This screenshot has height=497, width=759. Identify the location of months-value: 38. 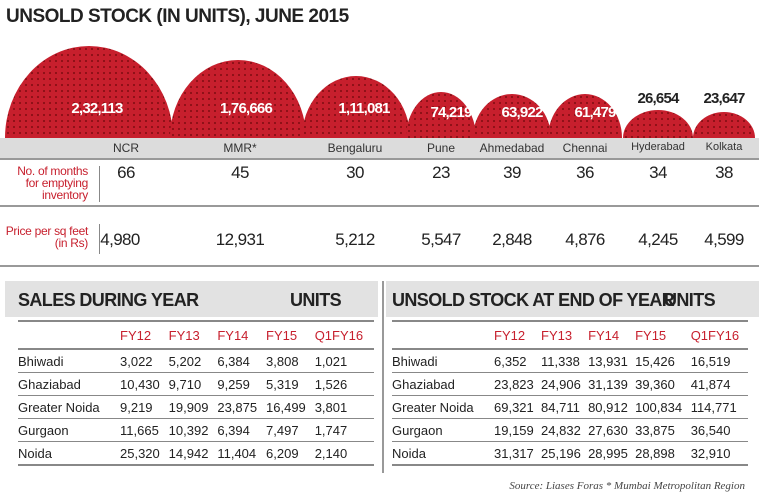
(724, 172).